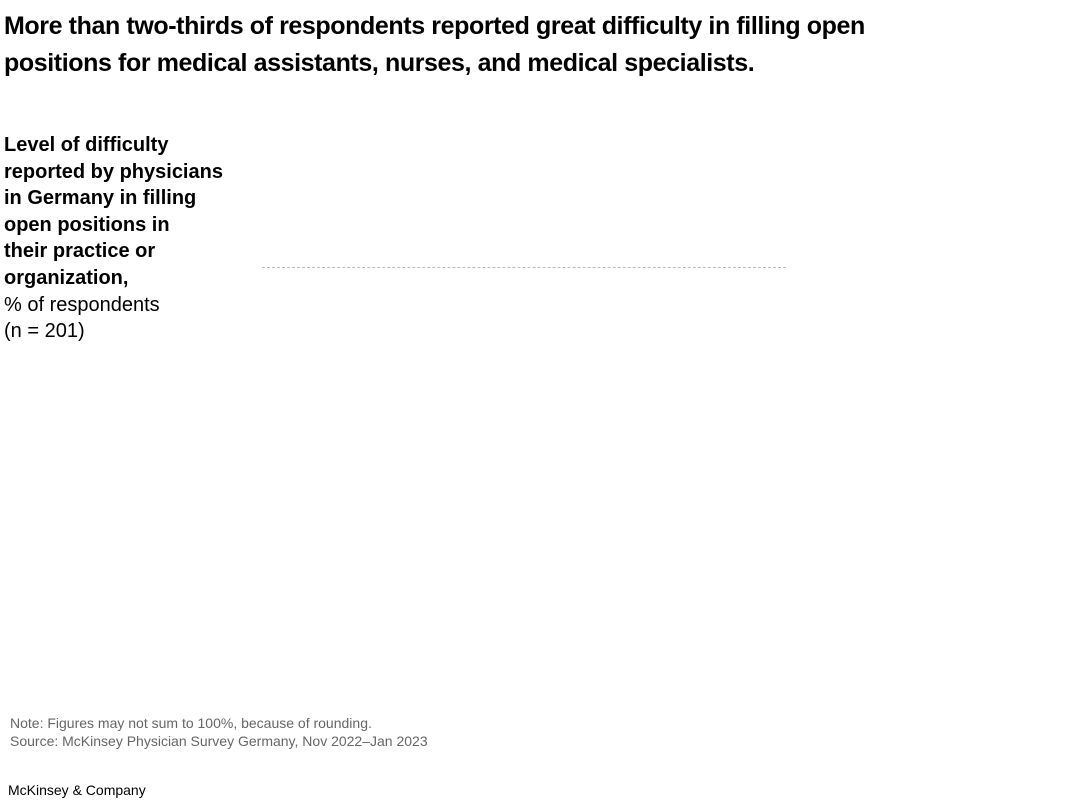 The width and height of the screenshot is (1080, 812). What do you see at coordinates (80, 251) in the screenshot?
I see `subtitle-line: their practice or` at bounding box center [80, 251].